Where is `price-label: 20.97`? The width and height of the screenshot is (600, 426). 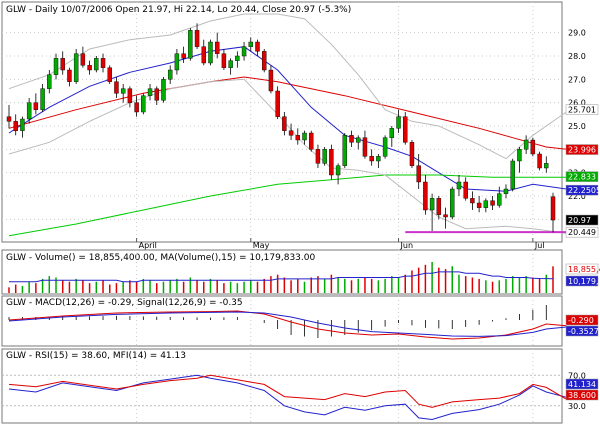
price-label: 20.97 is located at coordinates (579, 220).